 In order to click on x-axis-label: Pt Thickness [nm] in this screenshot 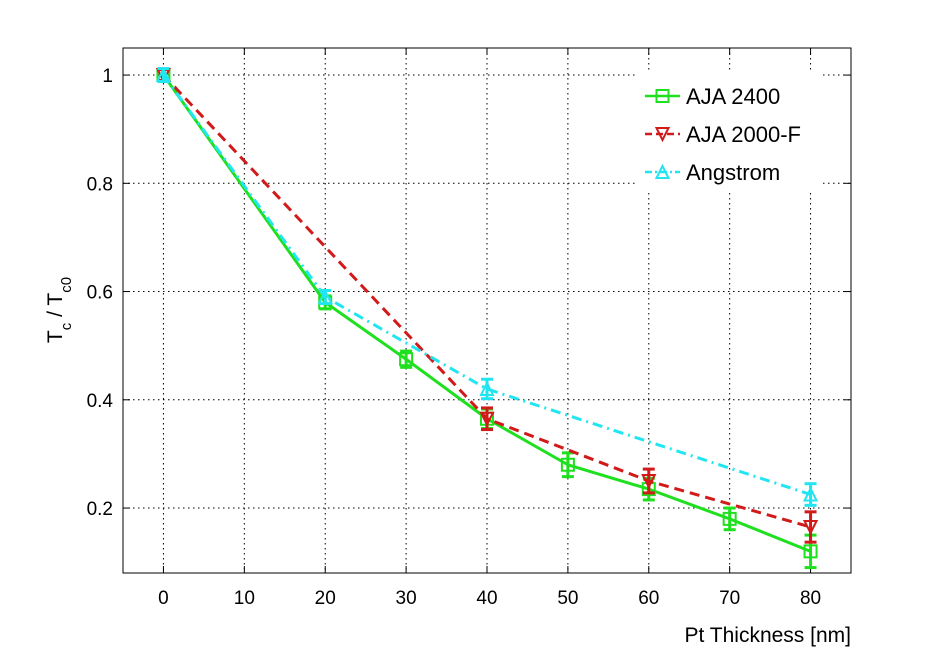, I will do `click(767, 635)`.